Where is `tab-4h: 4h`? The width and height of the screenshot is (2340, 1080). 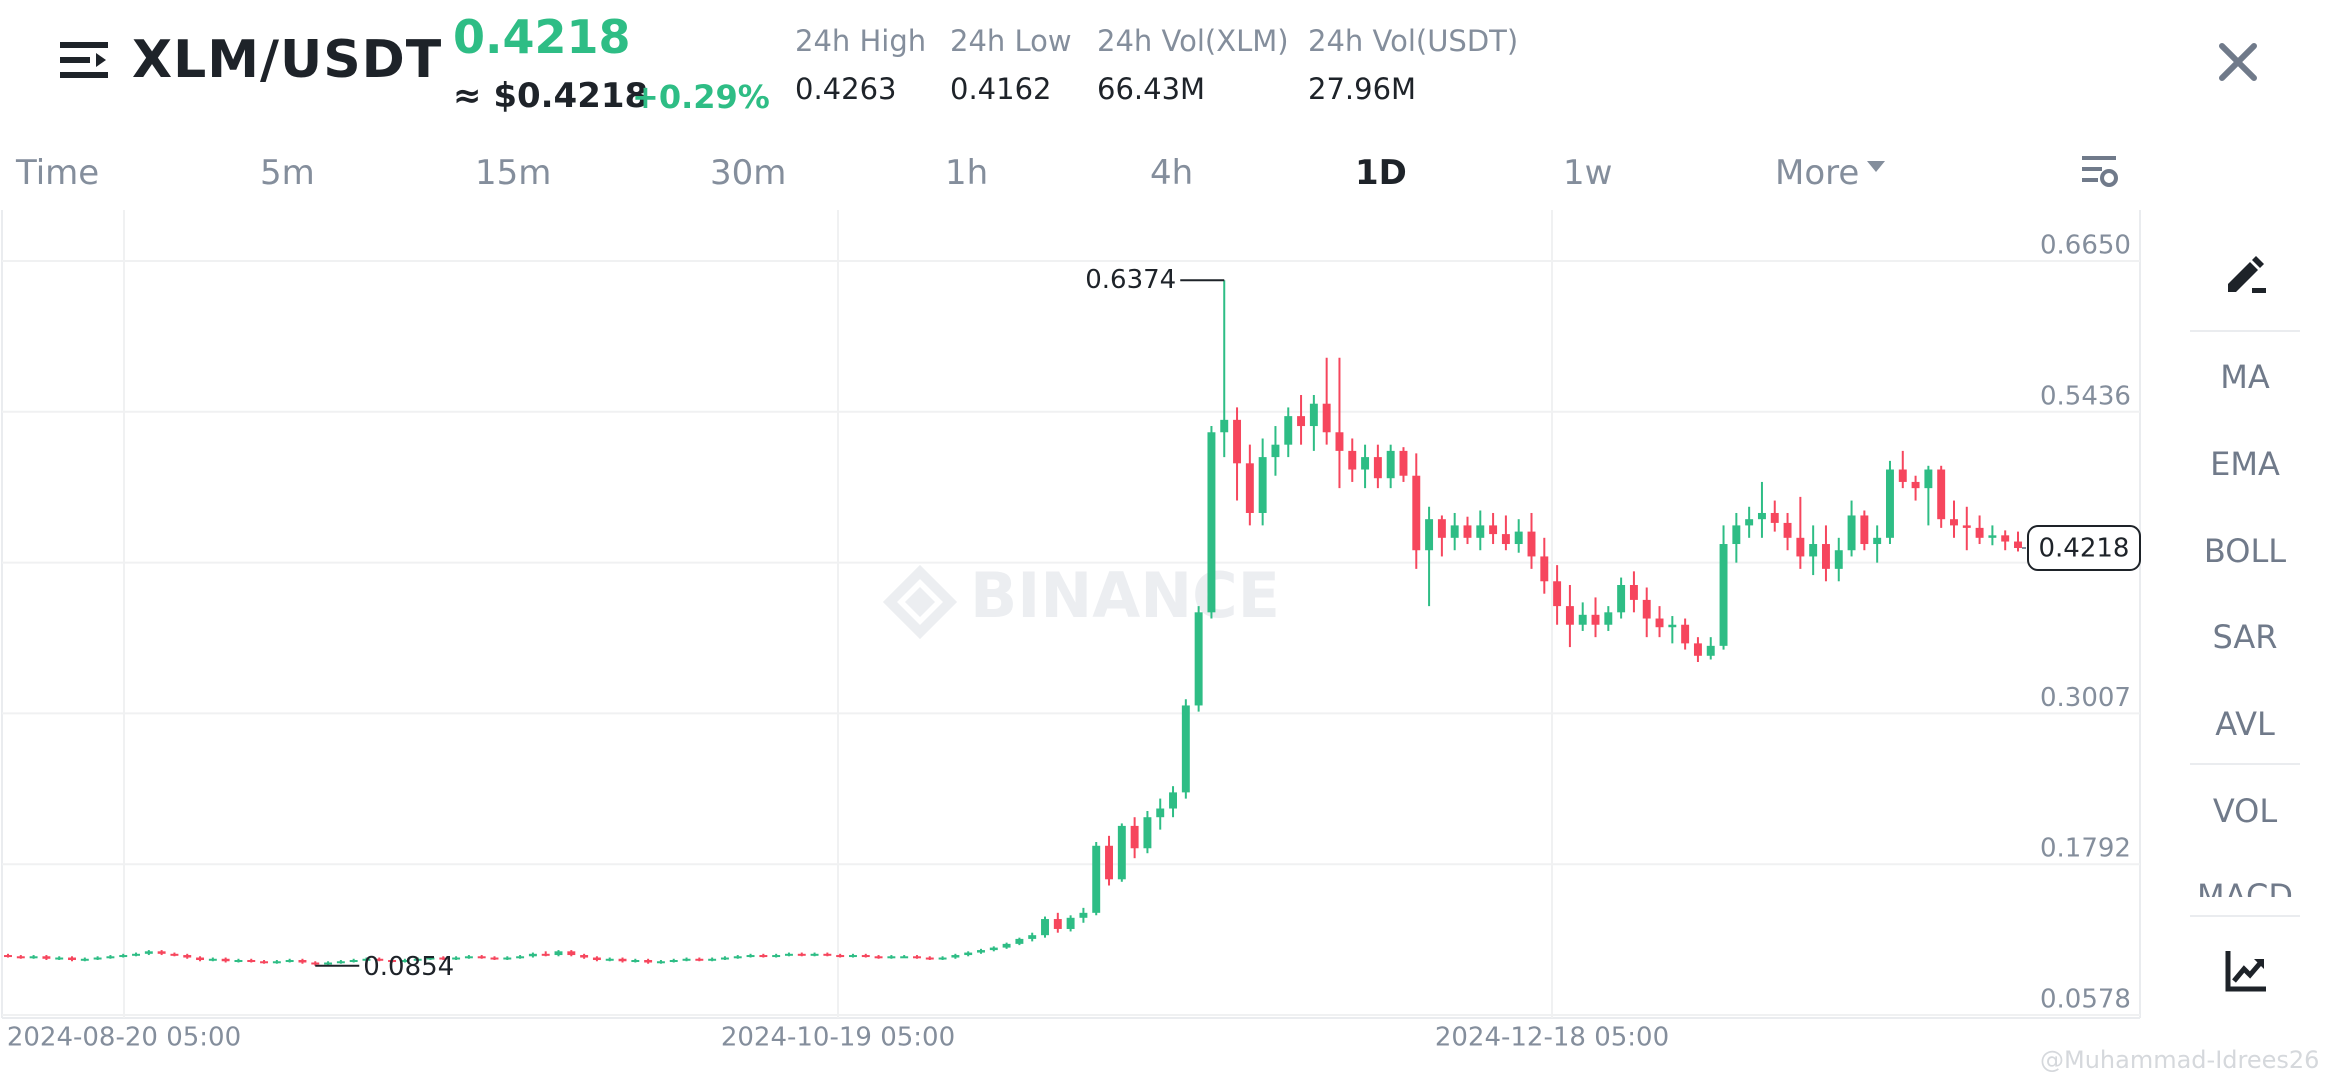 tab-4h: 4h is located at coordinates (1172, 173).